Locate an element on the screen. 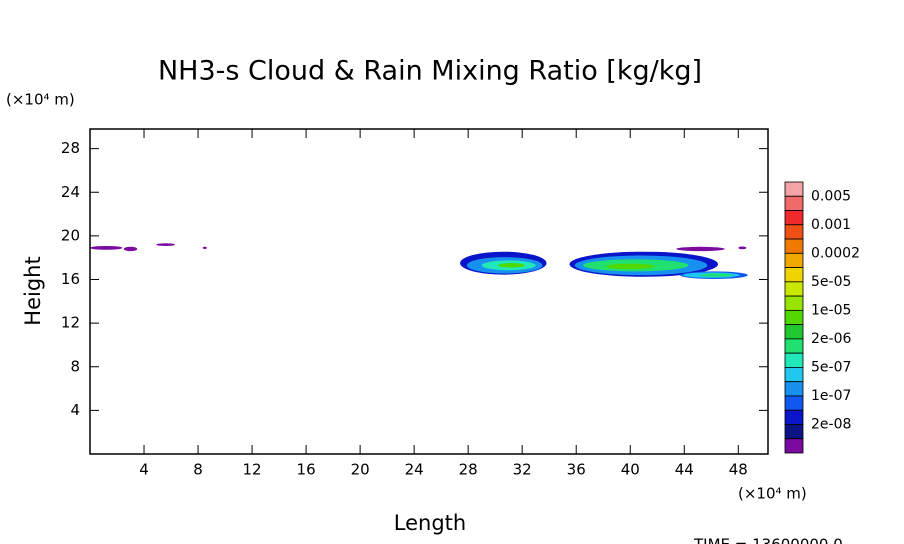  colorbar-label: 0.0002 is located at coordinates (835, 253).